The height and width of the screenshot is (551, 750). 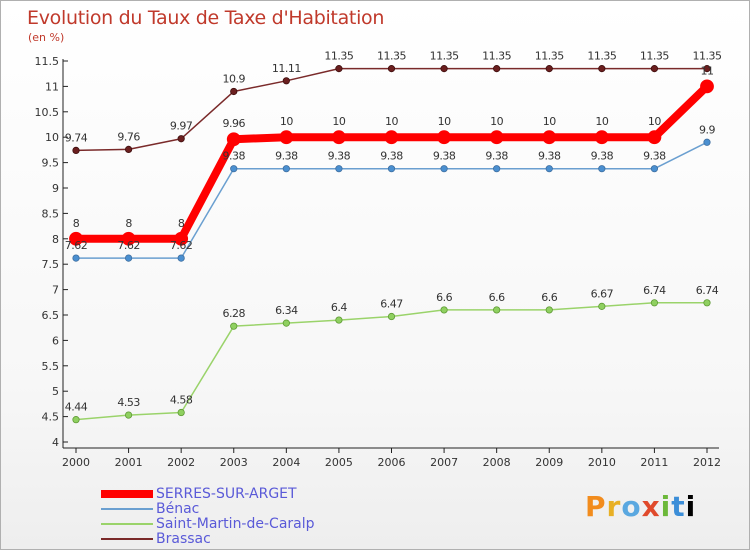 What do you see at coordinates (691, 506) in the screenshot?
I see `logo-letter: i` at bounding box center [691, 506].